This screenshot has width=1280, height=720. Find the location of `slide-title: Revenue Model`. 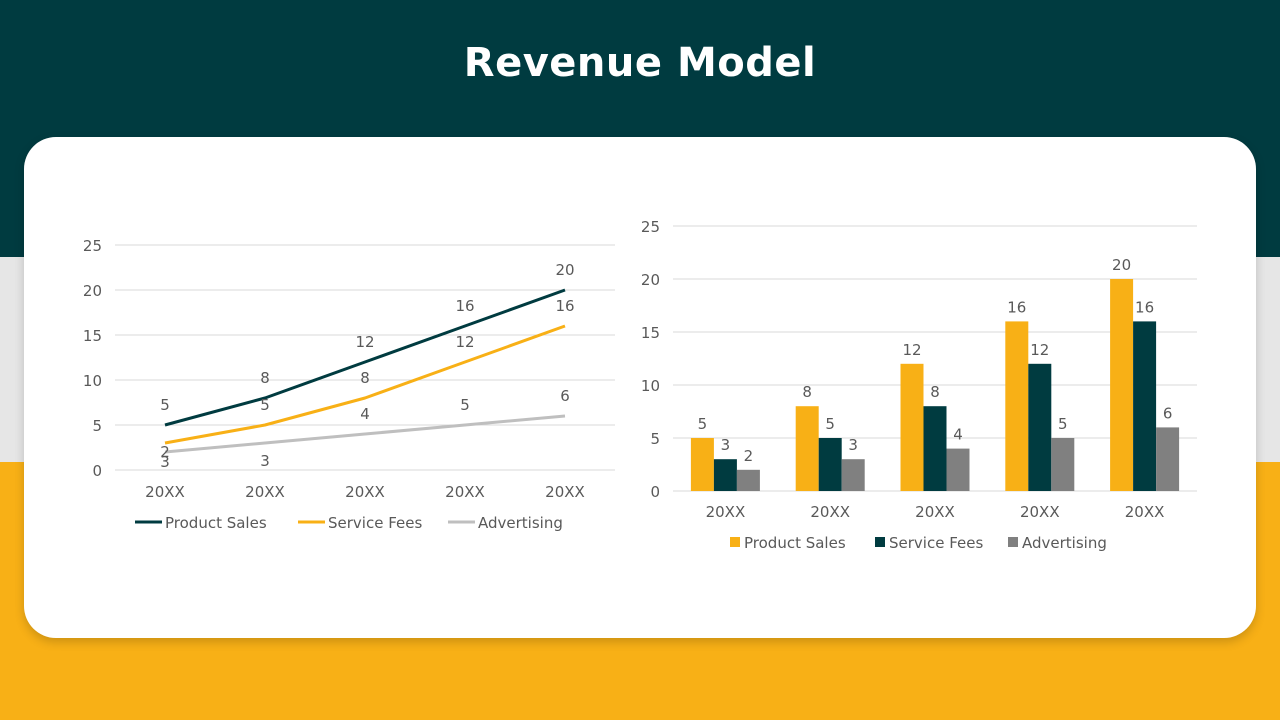

slide-title: Revenue Model is located at coordinates (640, 63).